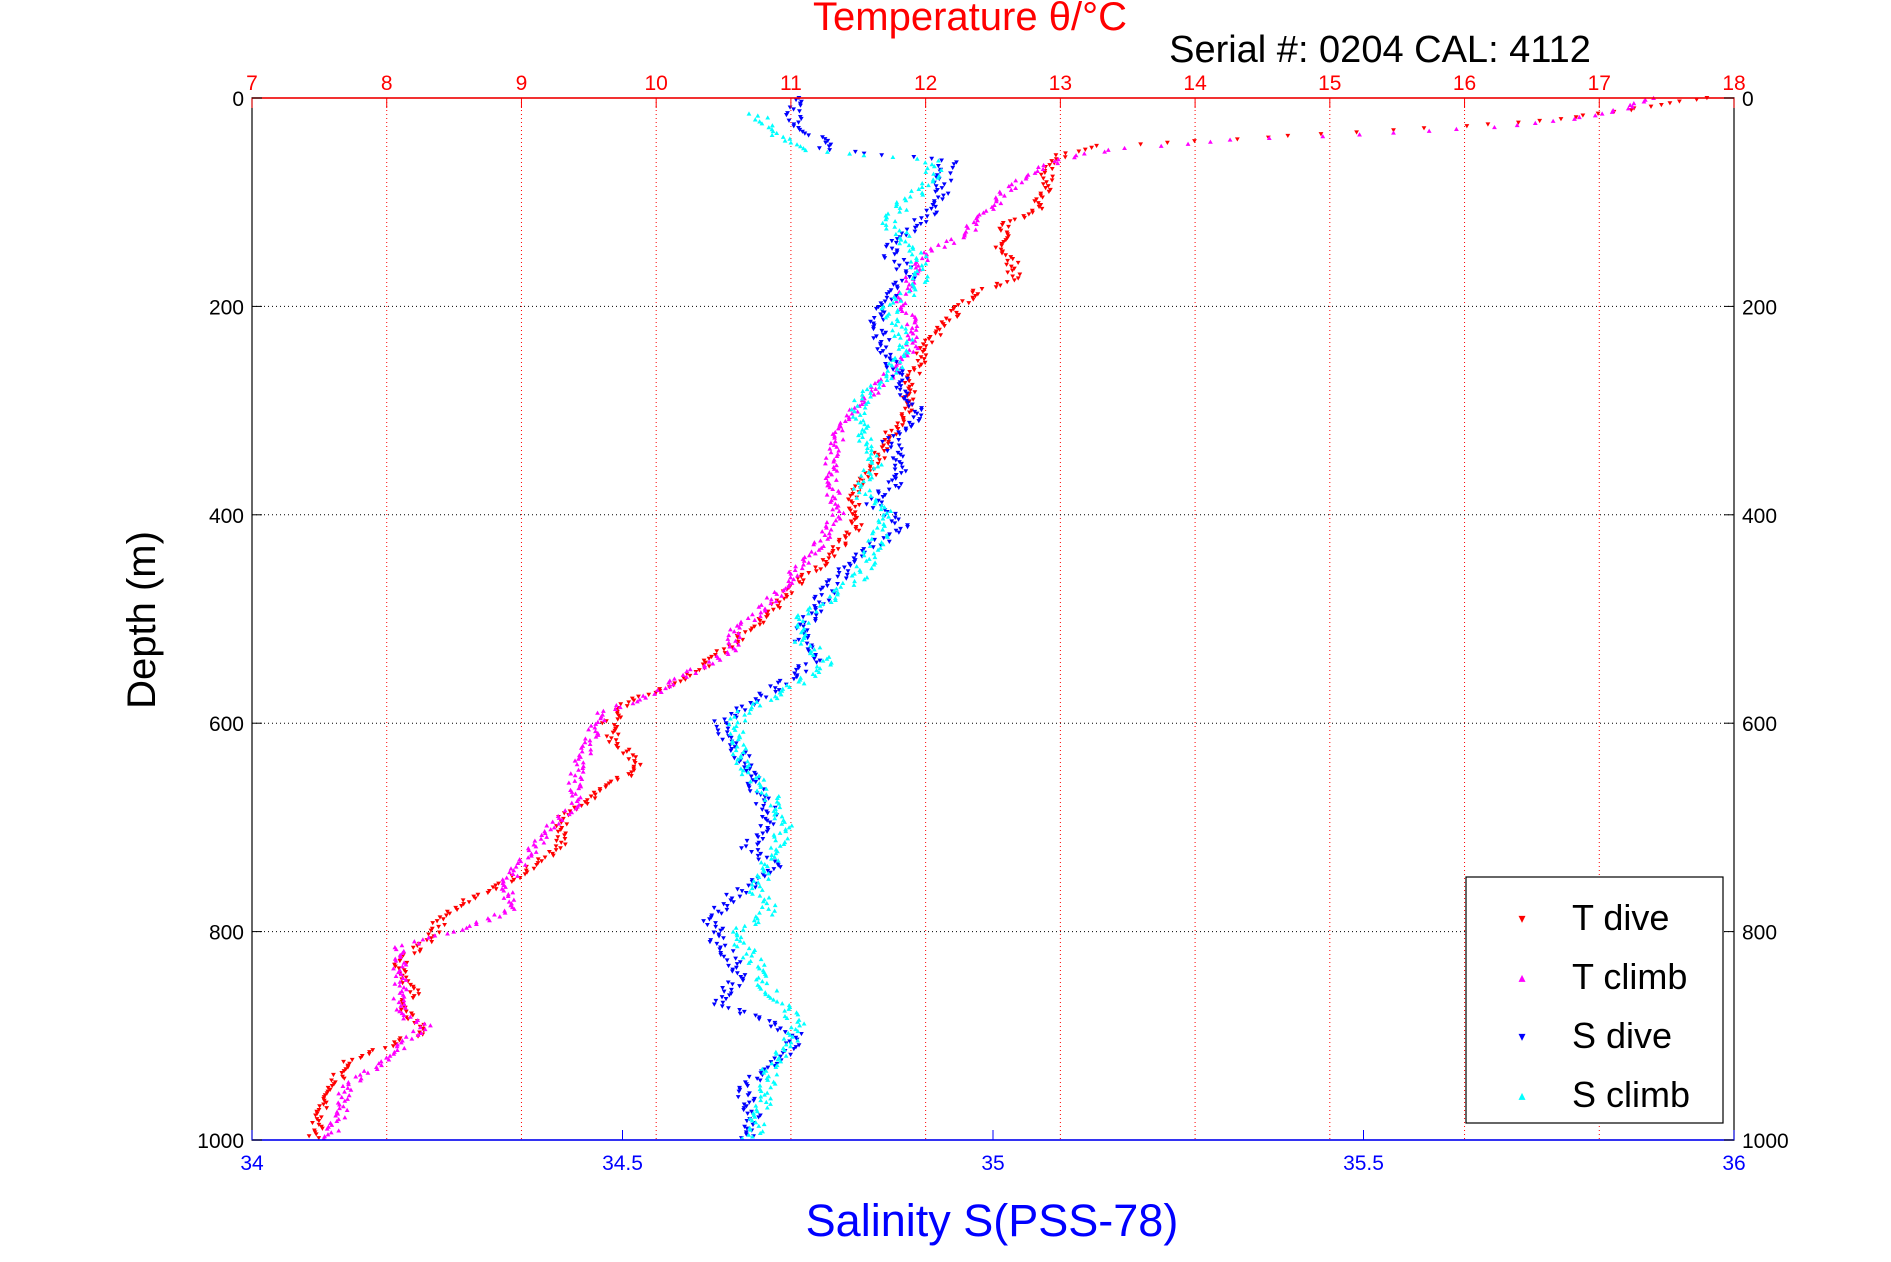 This screenshot has height=1262, width=1891. I want to click on temperature-tick-label: 17, so click(1599, 83).